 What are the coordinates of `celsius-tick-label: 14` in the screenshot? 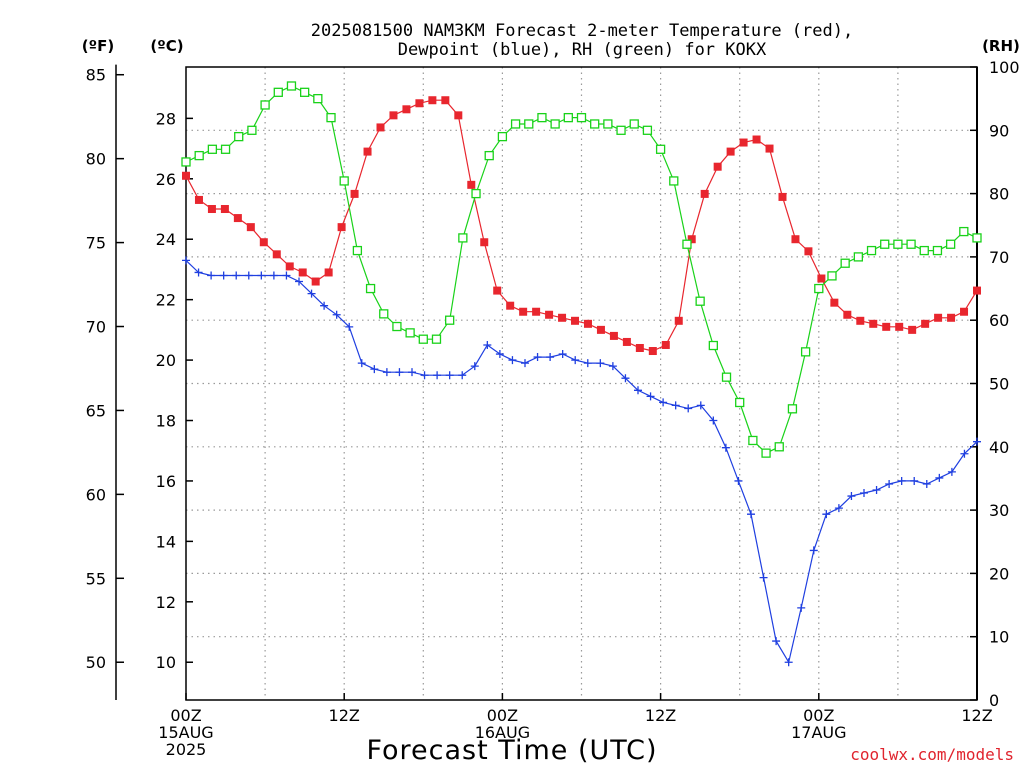 It's located at (166, 541).